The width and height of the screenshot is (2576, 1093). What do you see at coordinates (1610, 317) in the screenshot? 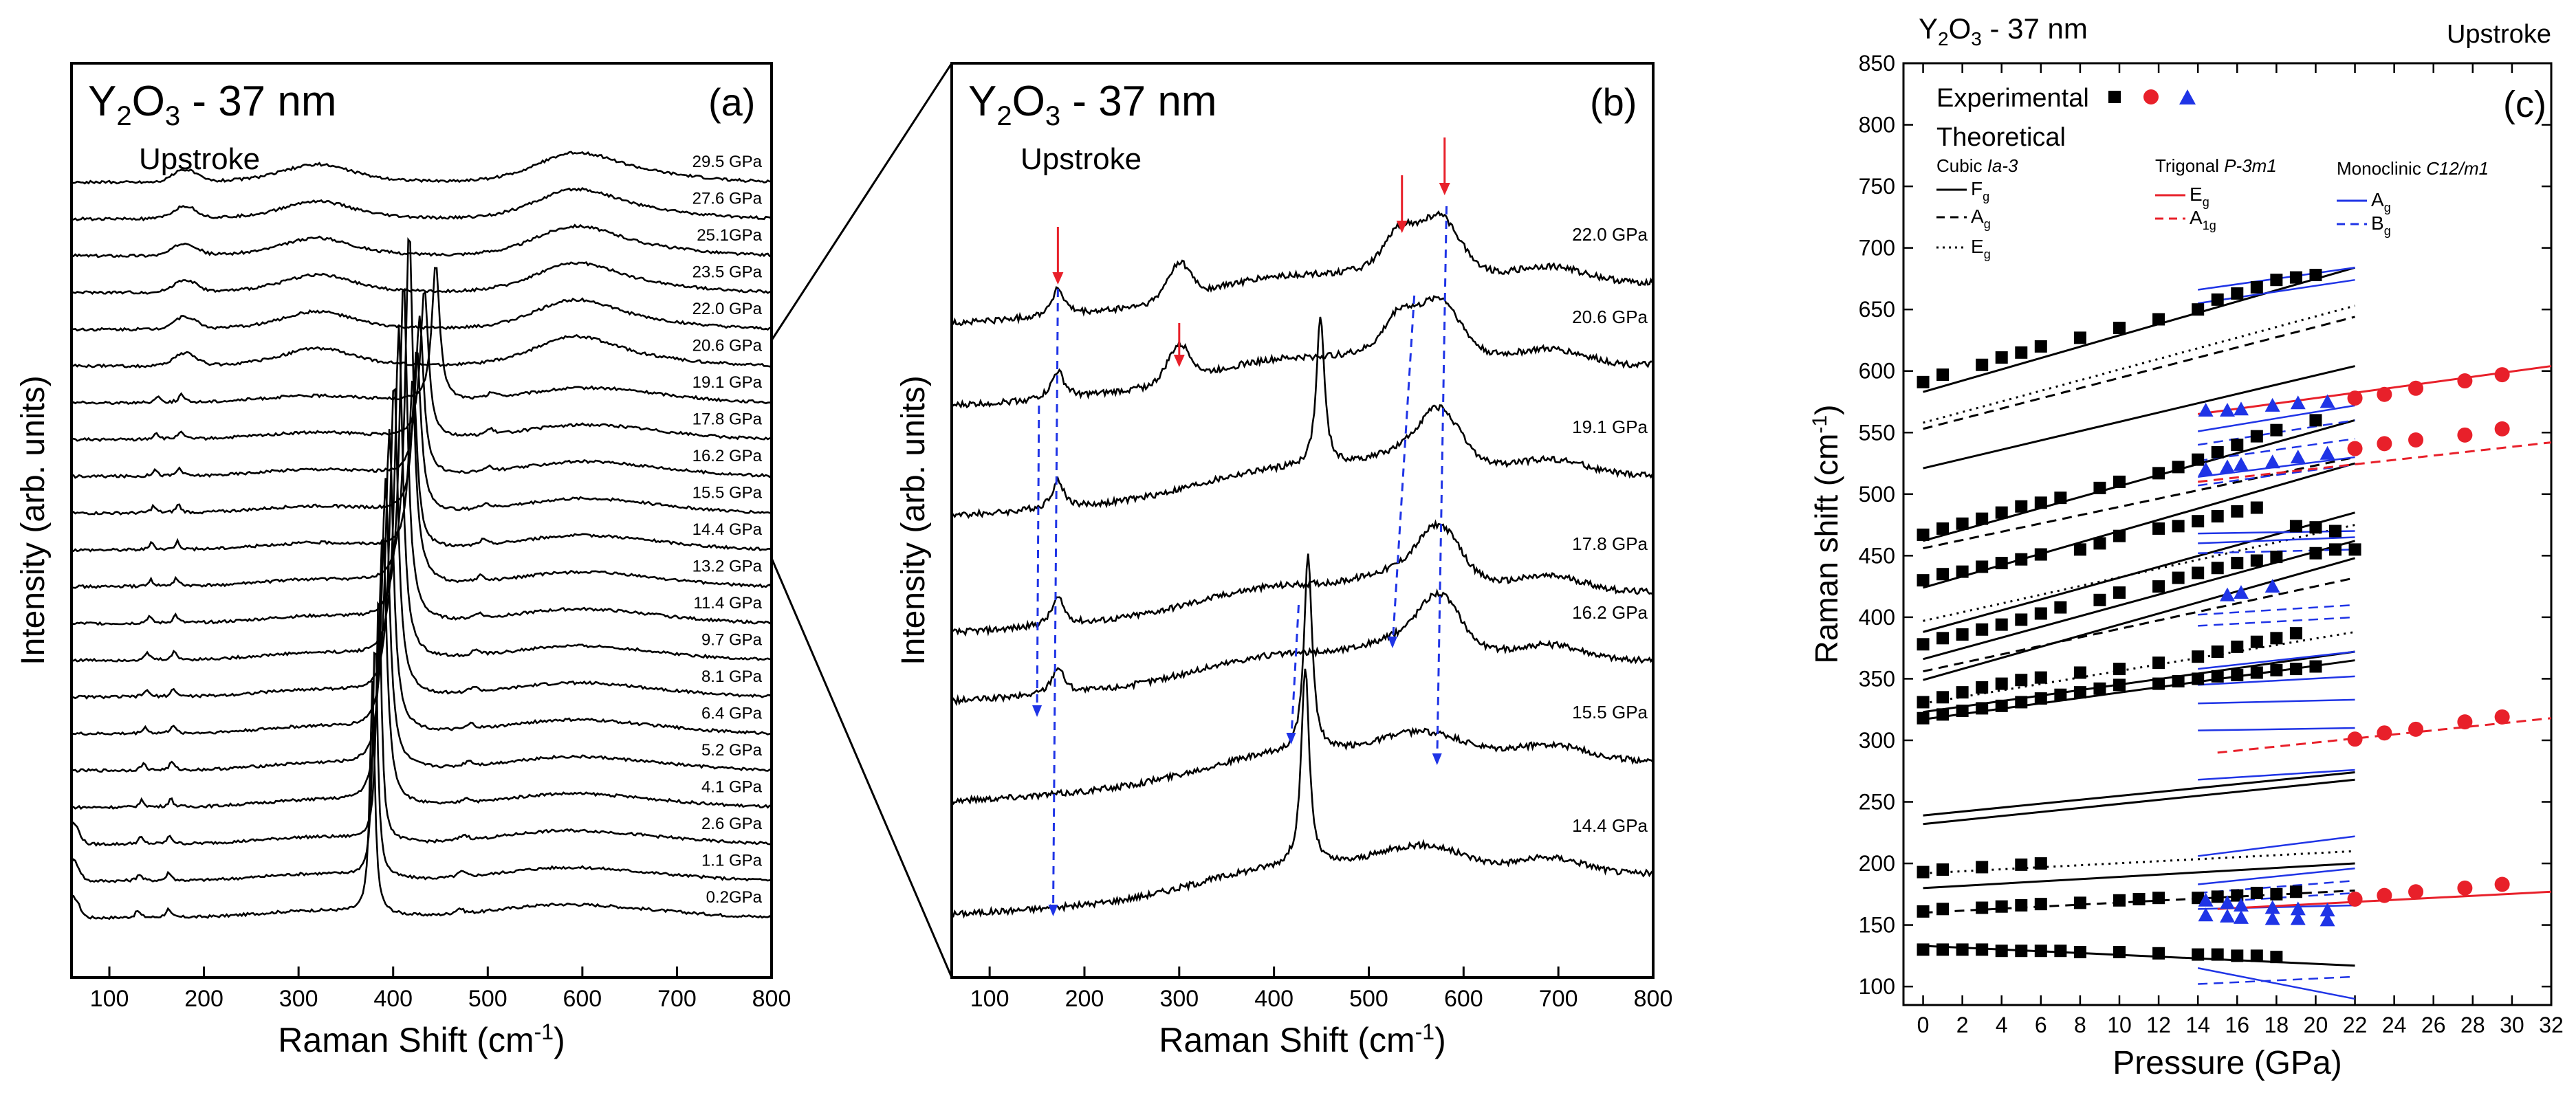
I see `pressure-label-b: 20.6 GPa` at bounding box center [1610, 317].